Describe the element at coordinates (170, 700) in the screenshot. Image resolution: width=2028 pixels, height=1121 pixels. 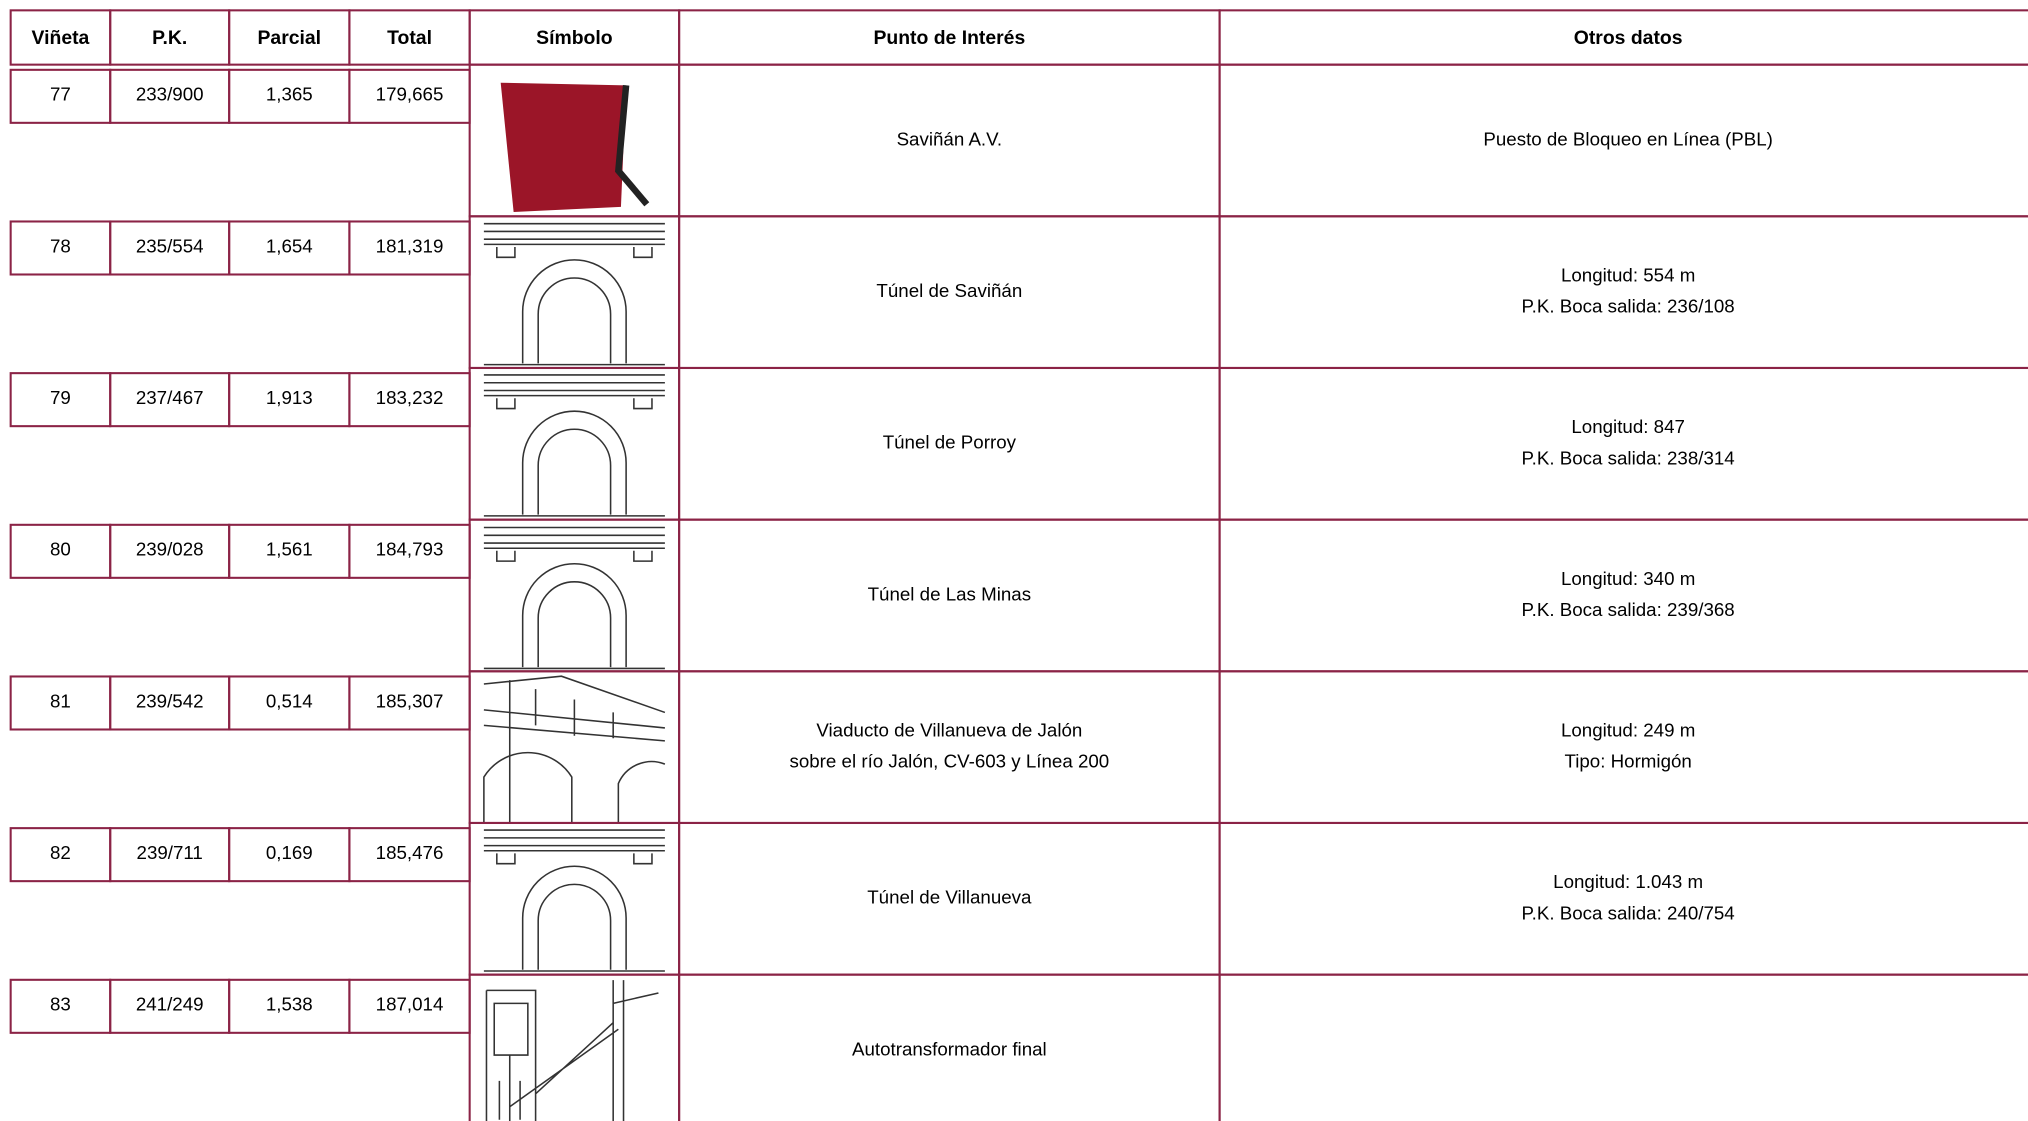
I see `cell-text: 239/542` at that location.